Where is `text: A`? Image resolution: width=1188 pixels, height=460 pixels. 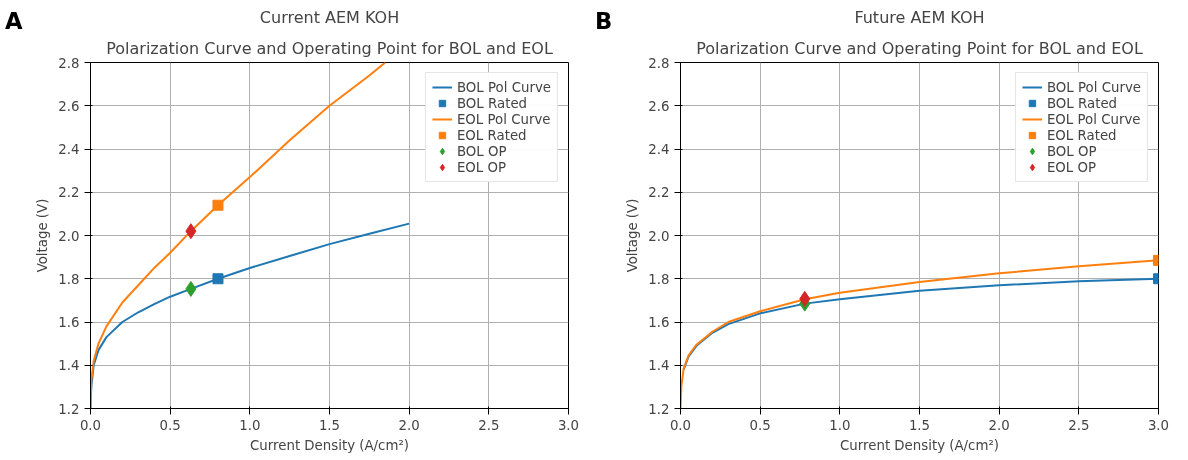
text: A is located at coordinates (14, 21).